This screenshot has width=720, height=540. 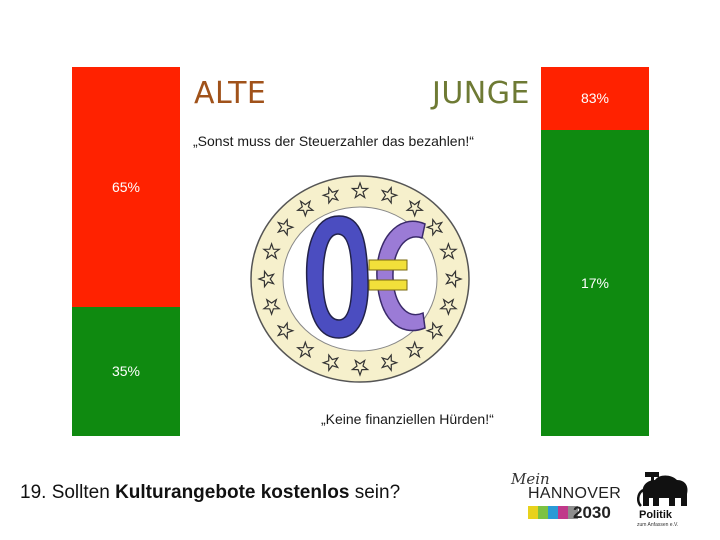 I want to click on bar-alte: 65% 35%, so click(x=126, y=251).